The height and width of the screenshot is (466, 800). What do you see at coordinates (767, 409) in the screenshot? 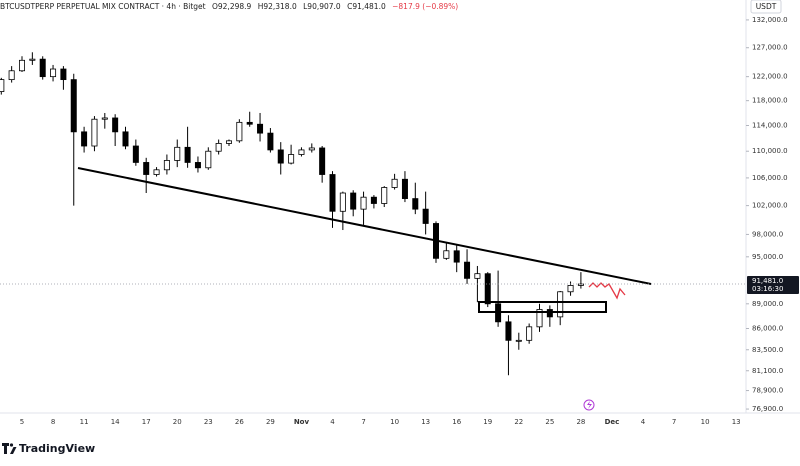
I see `y-tick-label: 76,900.0` at bounding box center [767, 409].